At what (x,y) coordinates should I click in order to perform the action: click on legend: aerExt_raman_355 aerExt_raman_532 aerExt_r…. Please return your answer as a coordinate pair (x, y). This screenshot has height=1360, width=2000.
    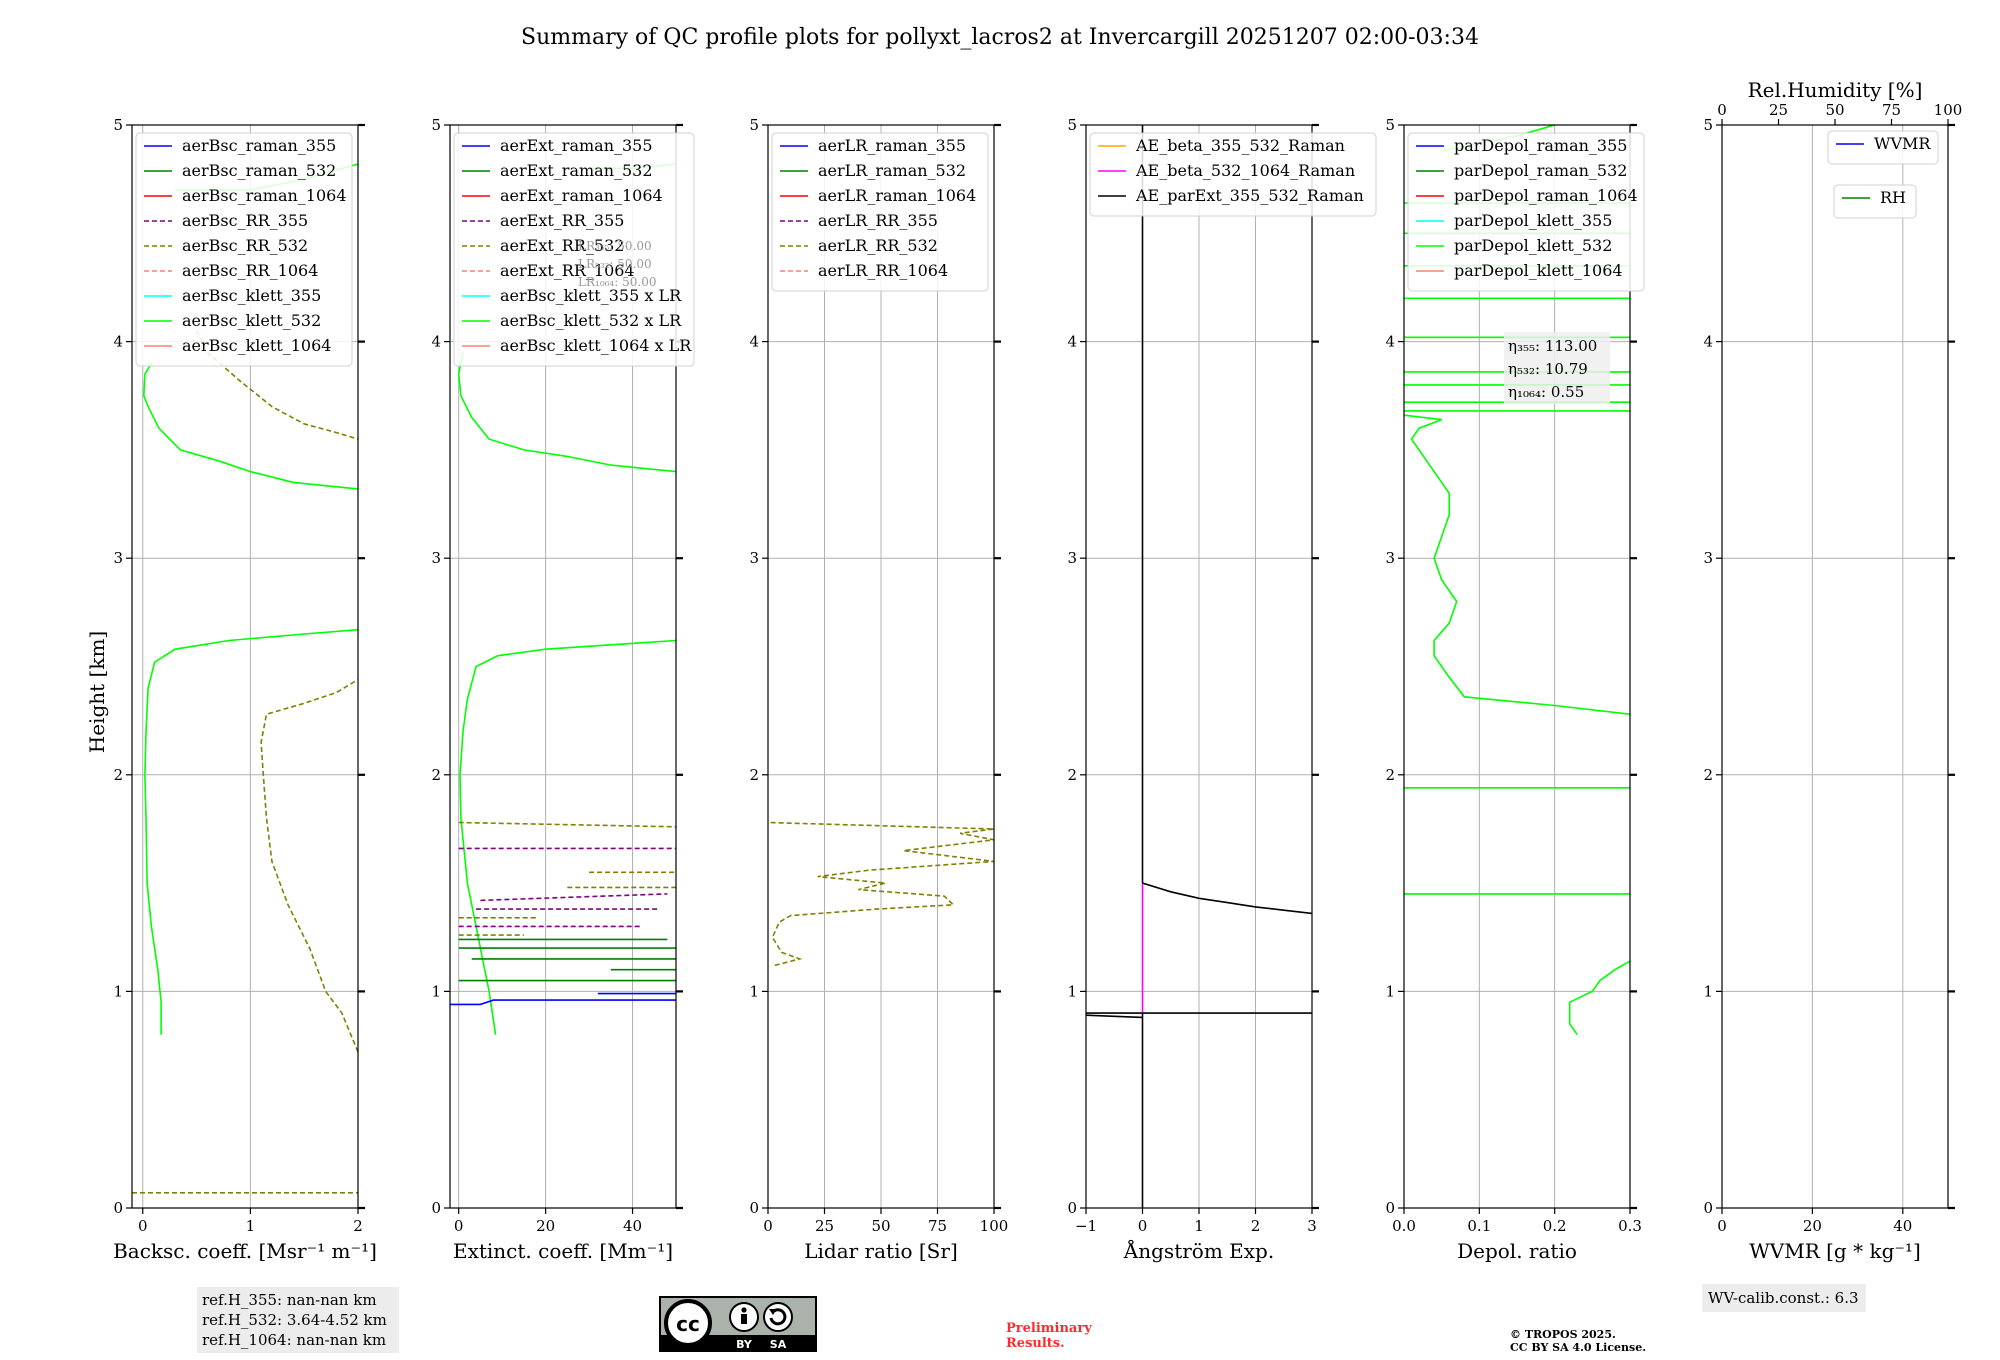
    Looking at the image, I should click on (574, 249).